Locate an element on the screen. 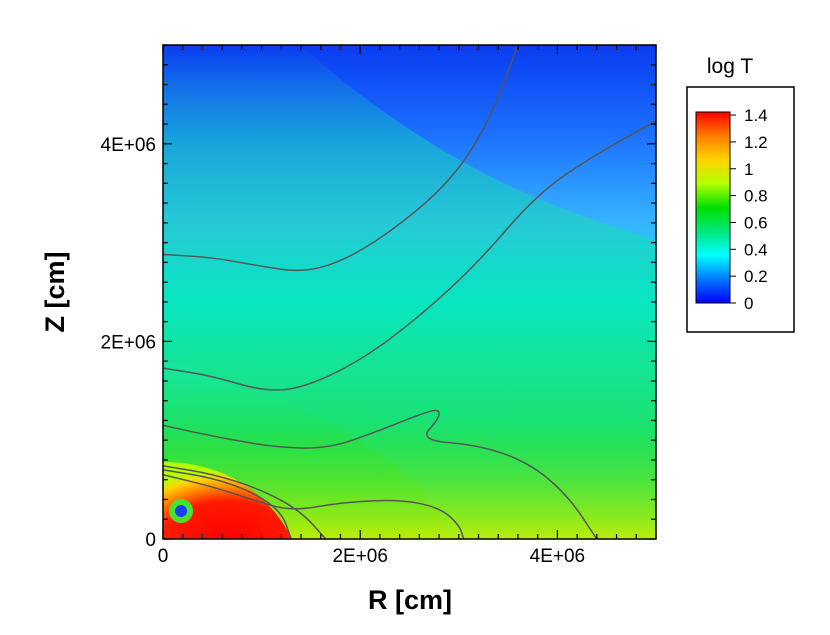 The image size is (830, 635). colorbar-legend: log T 1.4 1.2 1 0.8 0.6 0.4 0.2 0 is located at coordinates (740, 194).